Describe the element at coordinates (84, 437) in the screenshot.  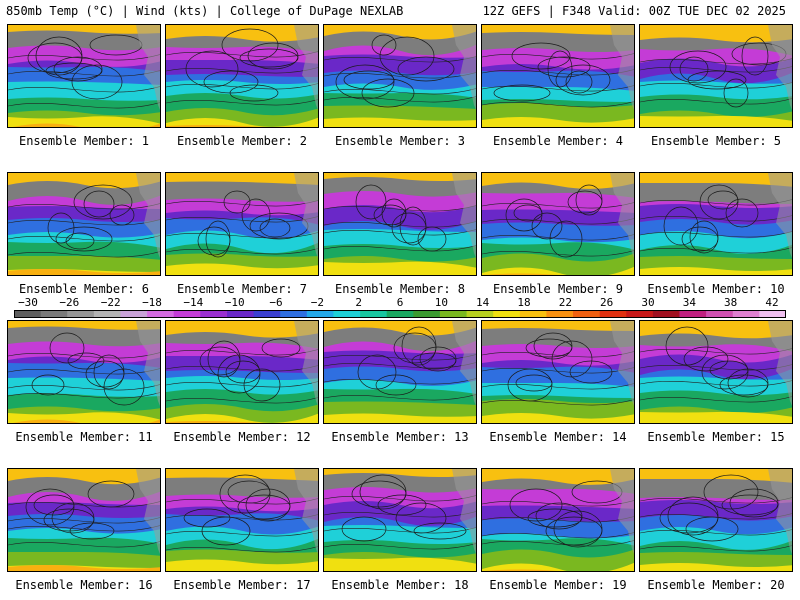
I see `ensemble-member-label: Ensemble Member: 11` at that location.